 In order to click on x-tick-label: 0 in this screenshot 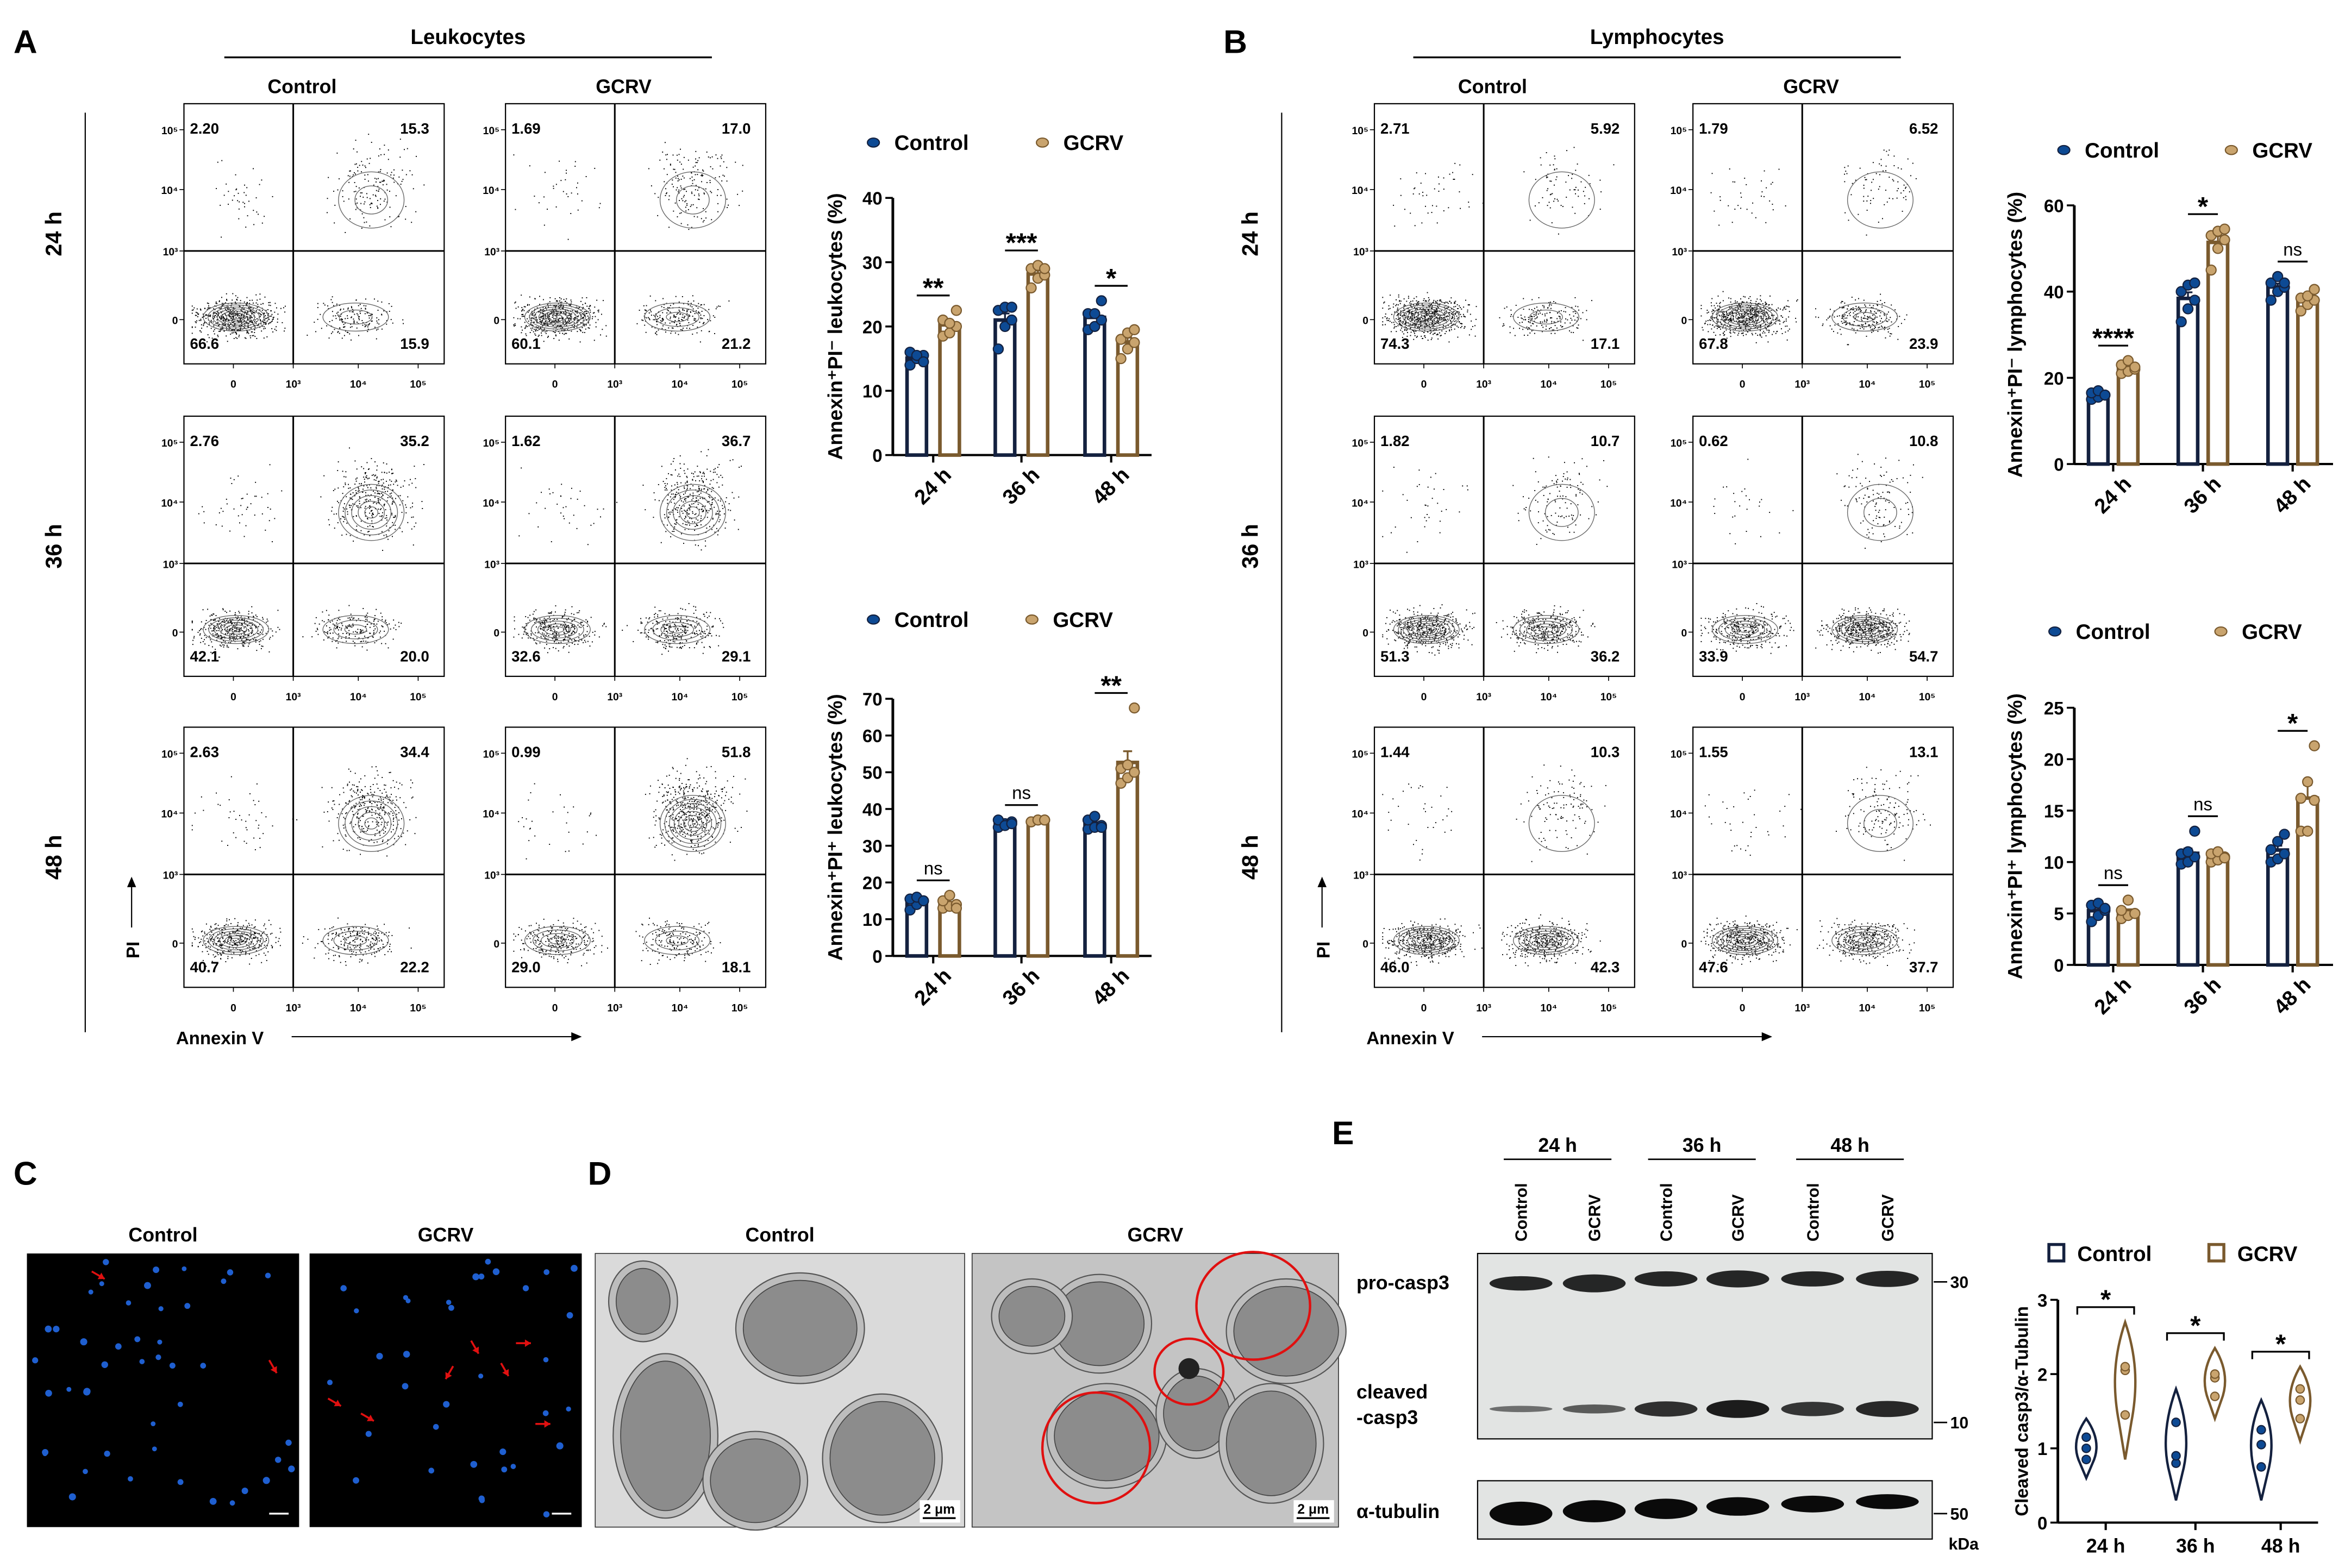, I will do `click(233, 385)`.